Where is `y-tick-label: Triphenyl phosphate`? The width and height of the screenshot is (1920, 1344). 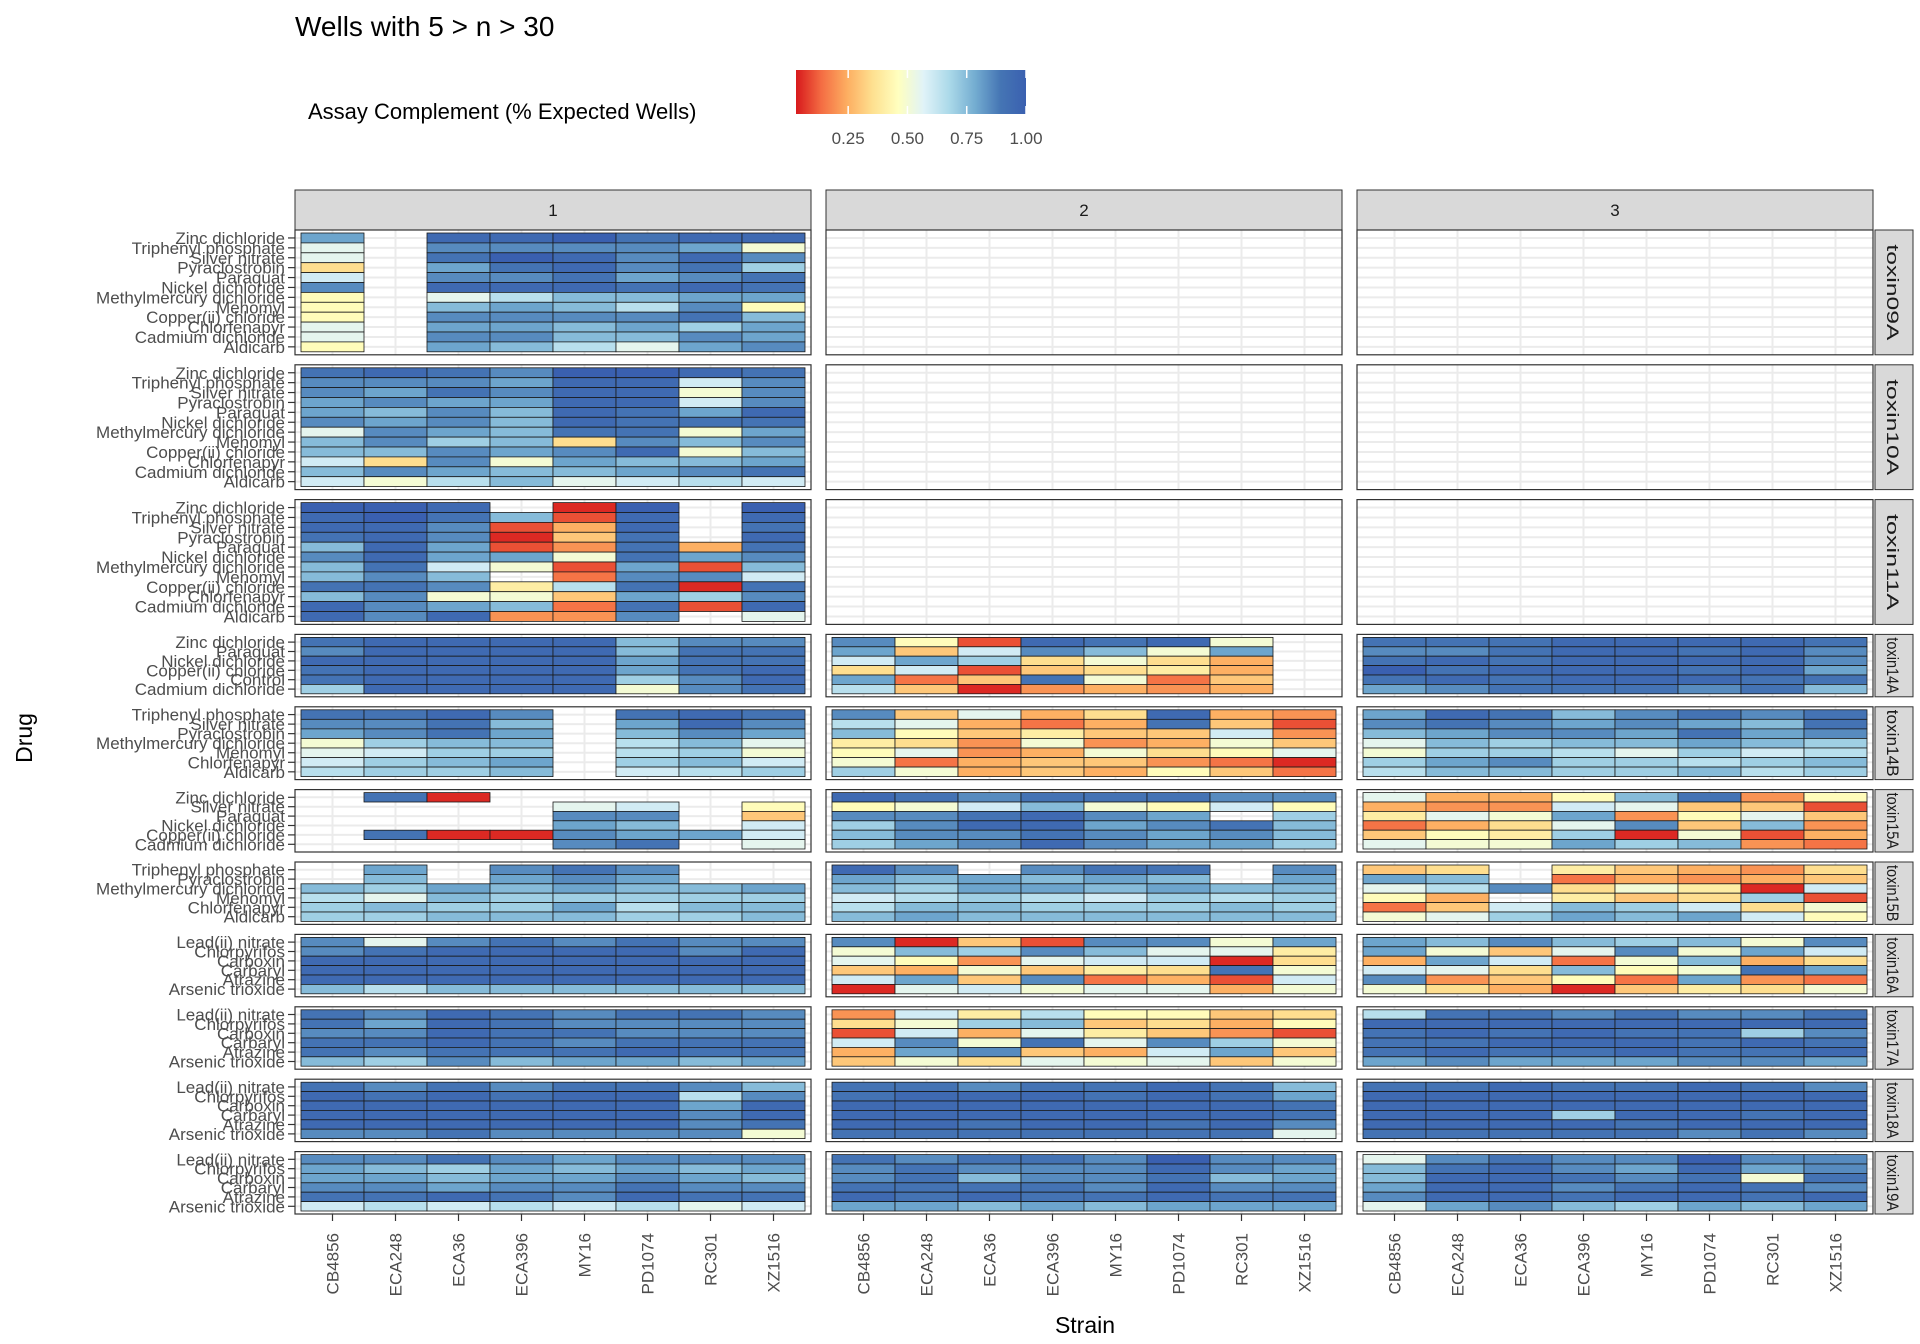
y-tick-label: Triphenyl phosphate is located at coordinates (208, 383).